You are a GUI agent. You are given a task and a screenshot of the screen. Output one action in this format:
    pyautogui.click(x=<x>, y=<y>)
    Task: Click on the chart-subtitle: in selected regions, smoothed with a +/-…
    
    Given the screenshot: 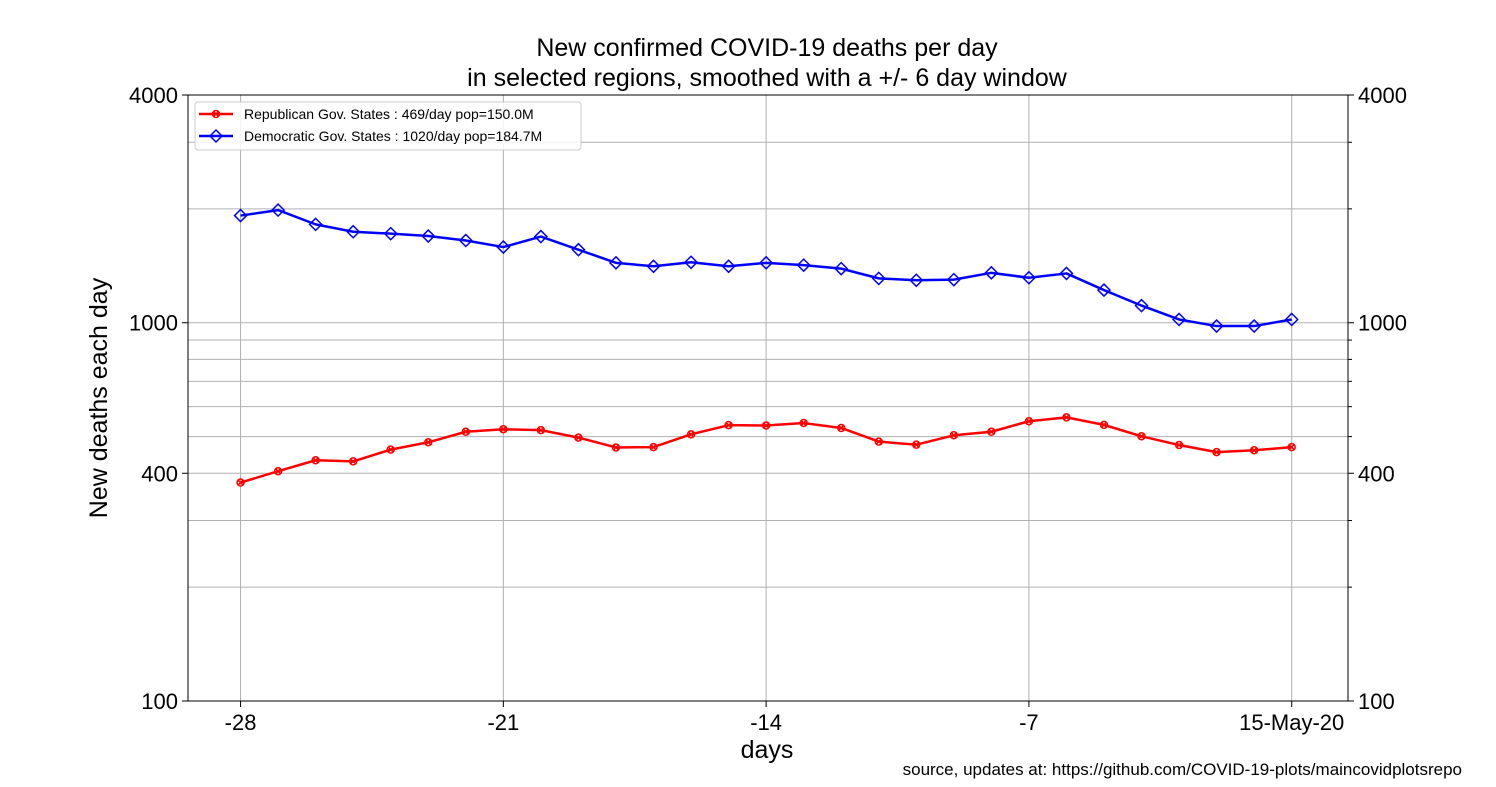 What is the action you would take?
    pyautogui.click(x=767, y=78)
    